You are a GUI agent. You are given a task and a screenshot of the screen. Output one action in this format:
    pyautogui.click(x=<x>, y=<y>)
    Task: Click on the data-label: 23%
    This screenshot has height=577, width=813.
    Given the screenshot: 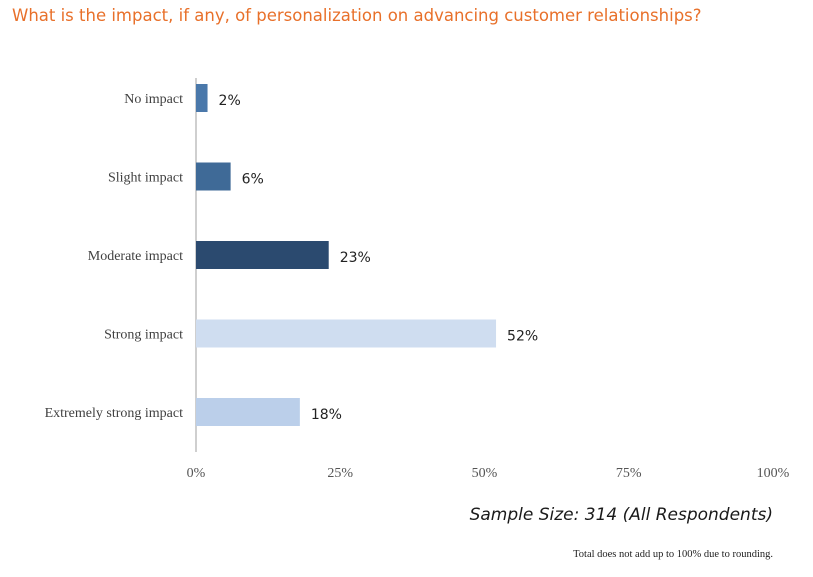 What is the action you would take?
    pyautogui.click(x=355, y=258)
    